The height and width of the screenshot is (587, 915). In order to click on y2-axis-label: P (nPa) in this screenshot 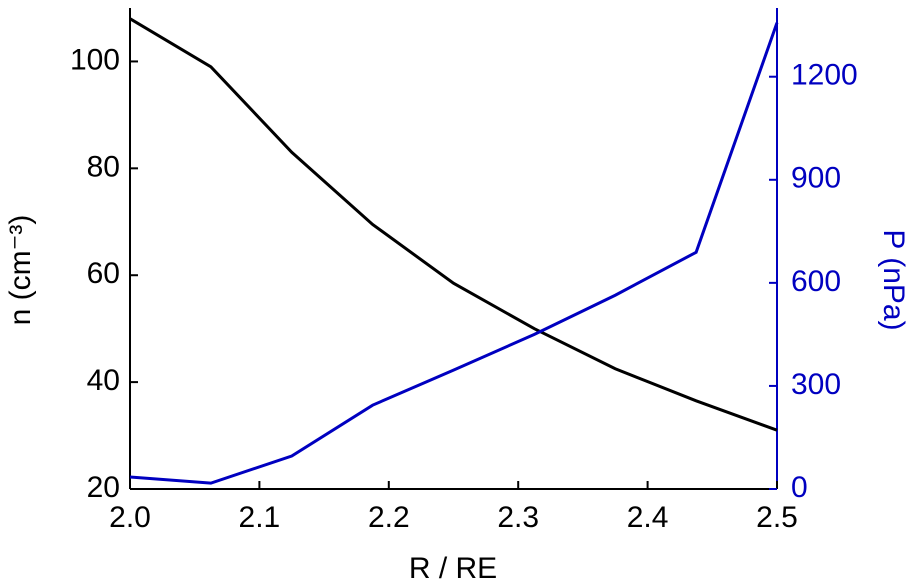, I will do `click(893, 279)`.